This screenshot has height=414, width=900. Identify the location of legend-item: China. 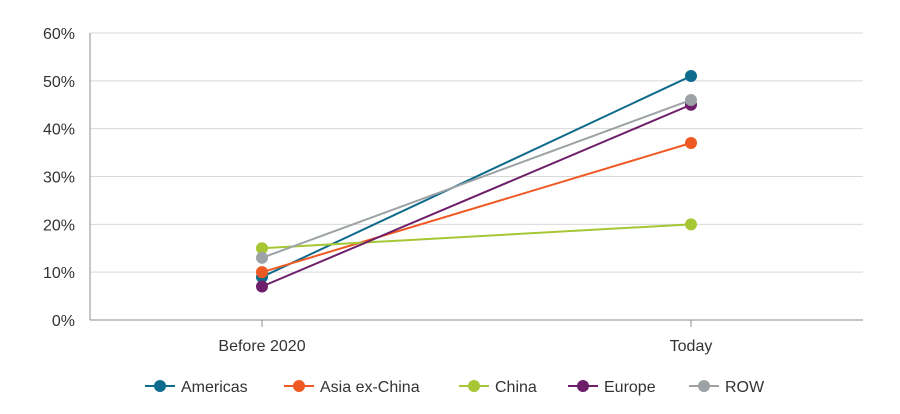
(498, 387).